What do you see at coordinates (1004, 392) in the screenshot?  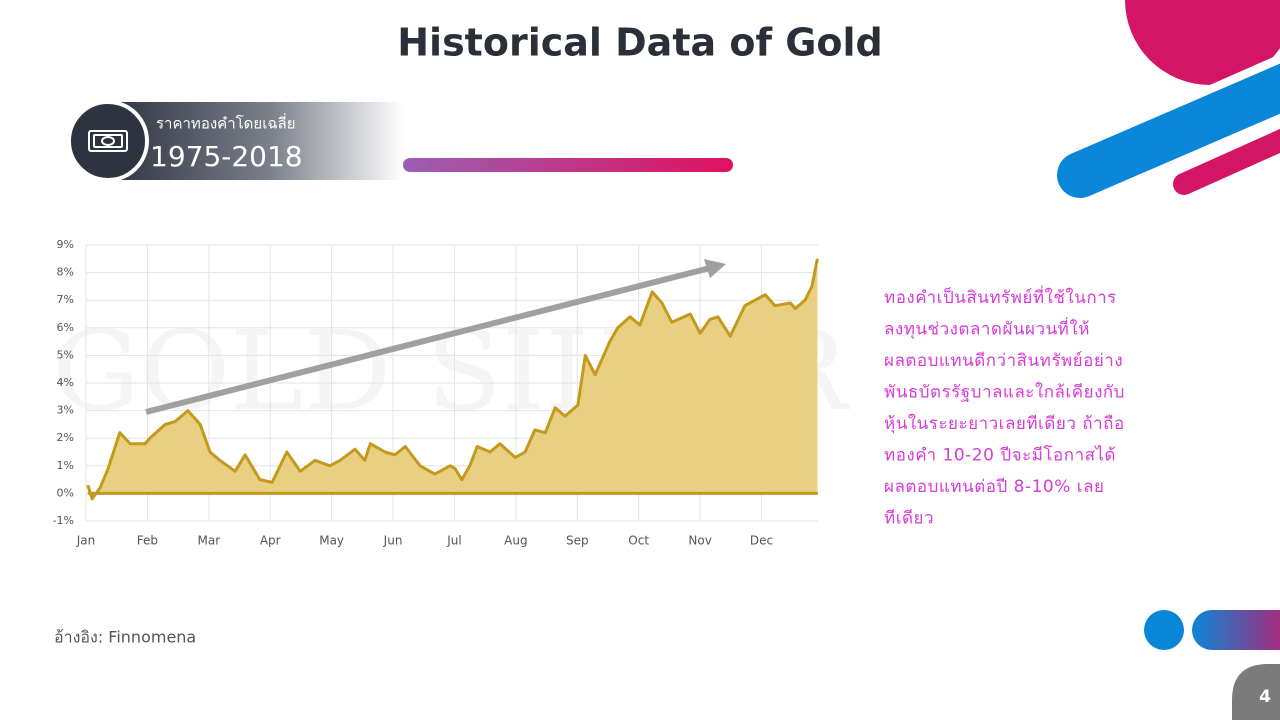 I see `paragraph-line: พันธบัตรรัฐบาลและใกล้เคียงกับ` at bounding box center [1004, 392].